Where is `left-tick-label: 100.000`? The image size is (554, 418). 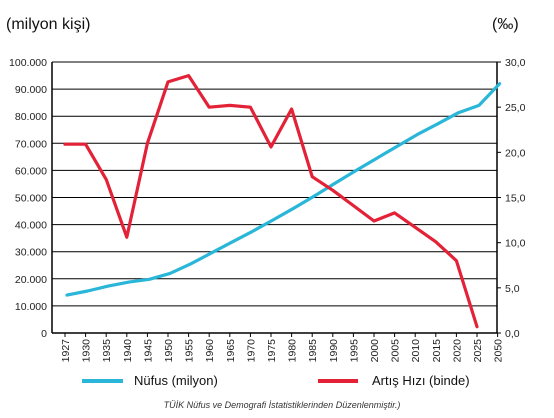
left-tick-label: 100.000 is located at coordinates (28, 63).